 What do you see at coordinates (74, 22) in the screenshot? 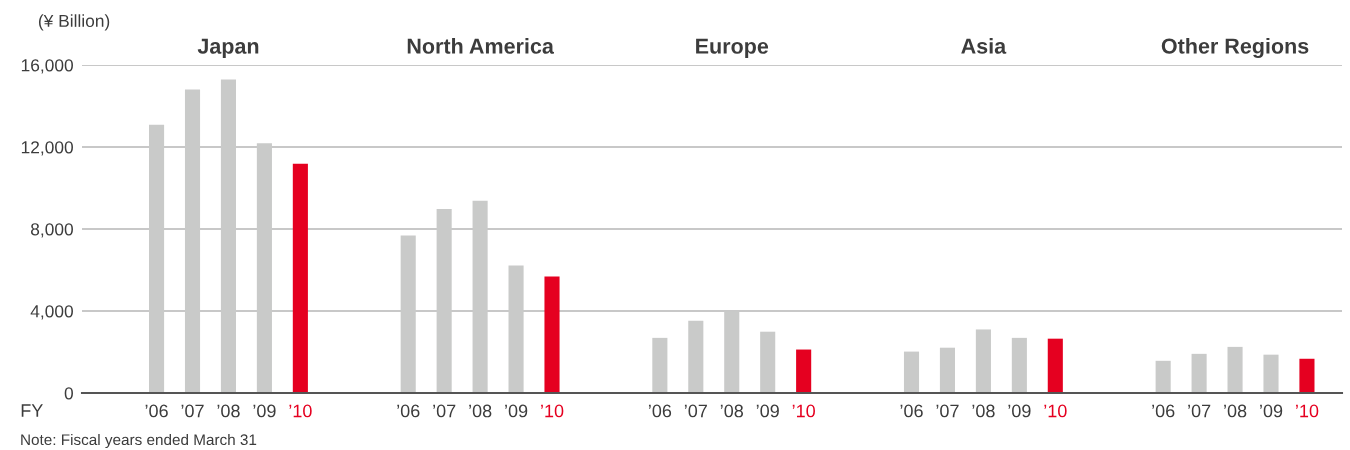
I see `y-axis-title: (¥ Billion)` at bounding box center [74, 22].